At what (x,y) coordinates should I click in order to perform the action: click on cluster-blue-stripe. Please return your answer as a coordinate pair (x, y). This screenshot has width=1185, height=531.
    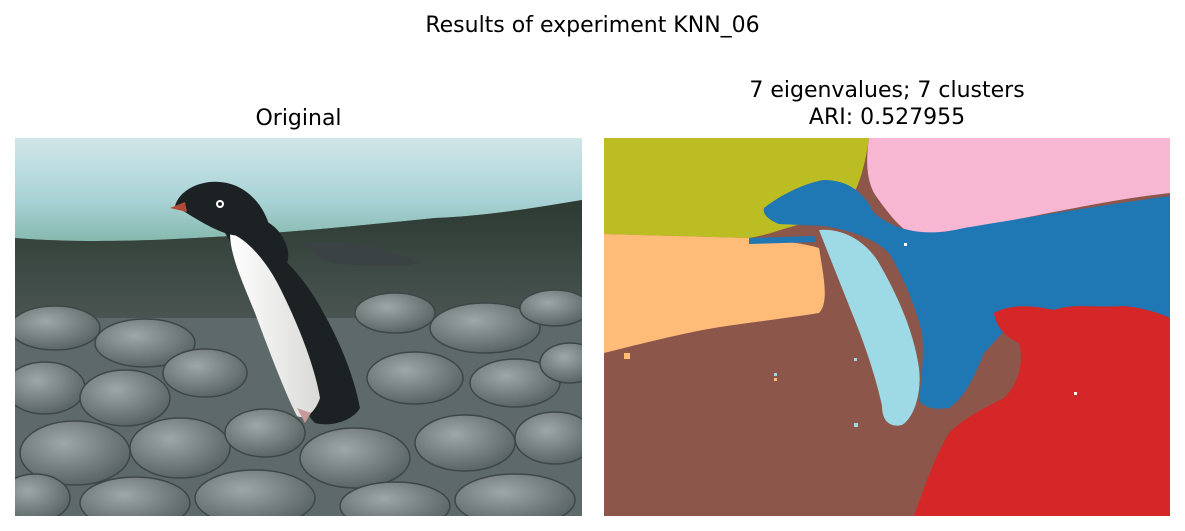
    Looking at the image, I should click on (782, 240).